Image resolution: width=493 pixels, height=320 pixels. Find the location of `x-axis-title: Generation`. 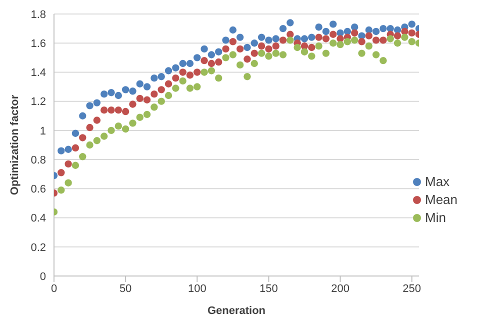

x-axis-title: Generation is located at coordinates (236, 311).